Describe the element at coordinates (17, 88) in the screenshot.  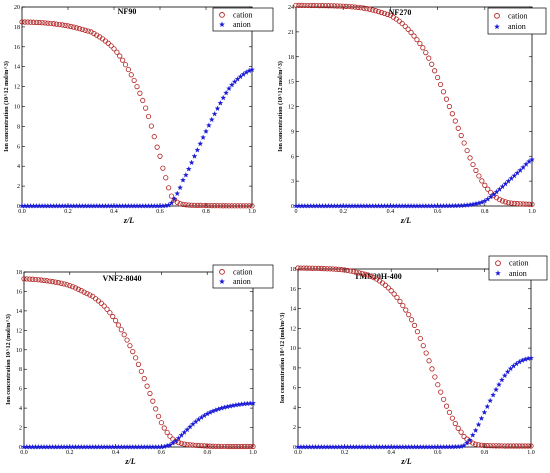
I see `y-tick-label: 12` at that location.